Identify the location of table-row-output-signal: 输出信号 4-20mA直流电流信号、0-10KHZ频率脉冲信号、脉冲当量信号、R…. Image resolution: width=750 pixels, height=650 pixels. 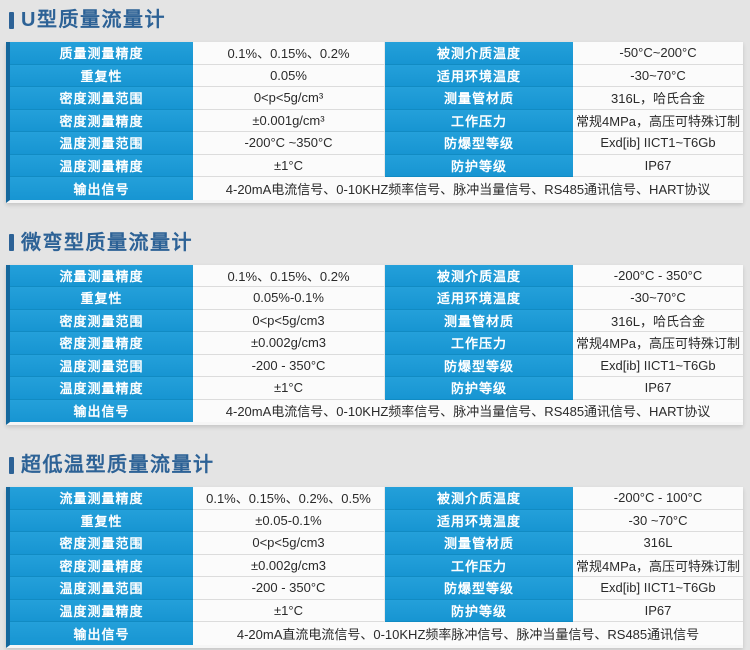
(376, 633).